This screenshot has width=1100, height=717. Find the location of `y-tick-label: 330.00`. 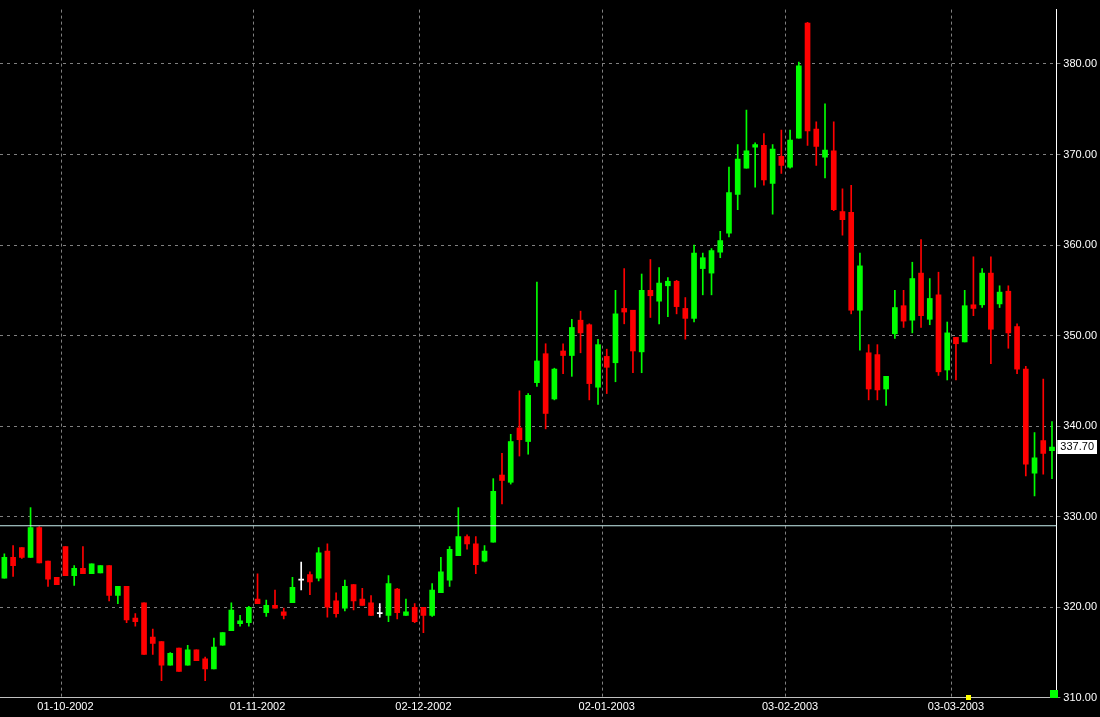

y-tick-label: 330.00 is located at coordinates (1080, 515).